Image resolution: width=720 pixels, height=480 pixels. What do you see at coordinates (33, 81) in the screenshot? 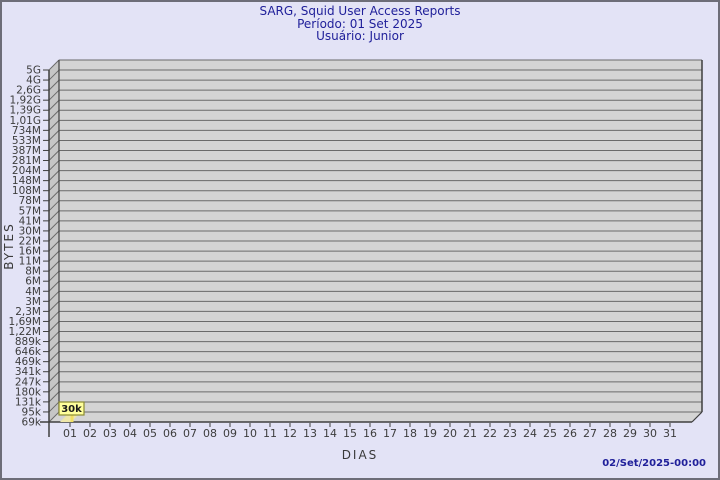
I see `y-tick-label: 4G` at bounding box center [33, 81].